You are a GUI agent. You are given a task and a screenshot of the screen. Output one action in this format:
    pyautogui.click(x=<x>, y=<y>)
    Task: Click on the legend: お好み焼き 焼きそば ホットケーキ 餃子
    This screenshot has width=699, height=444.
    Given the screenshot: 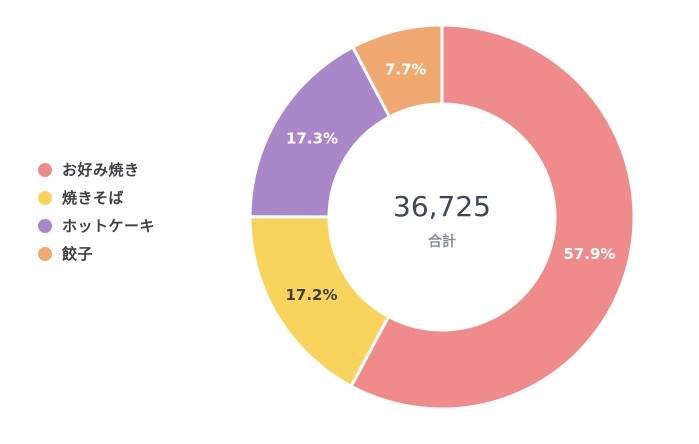 What is the action you would take?
    pyautogui.click(x=96, y=211)
    